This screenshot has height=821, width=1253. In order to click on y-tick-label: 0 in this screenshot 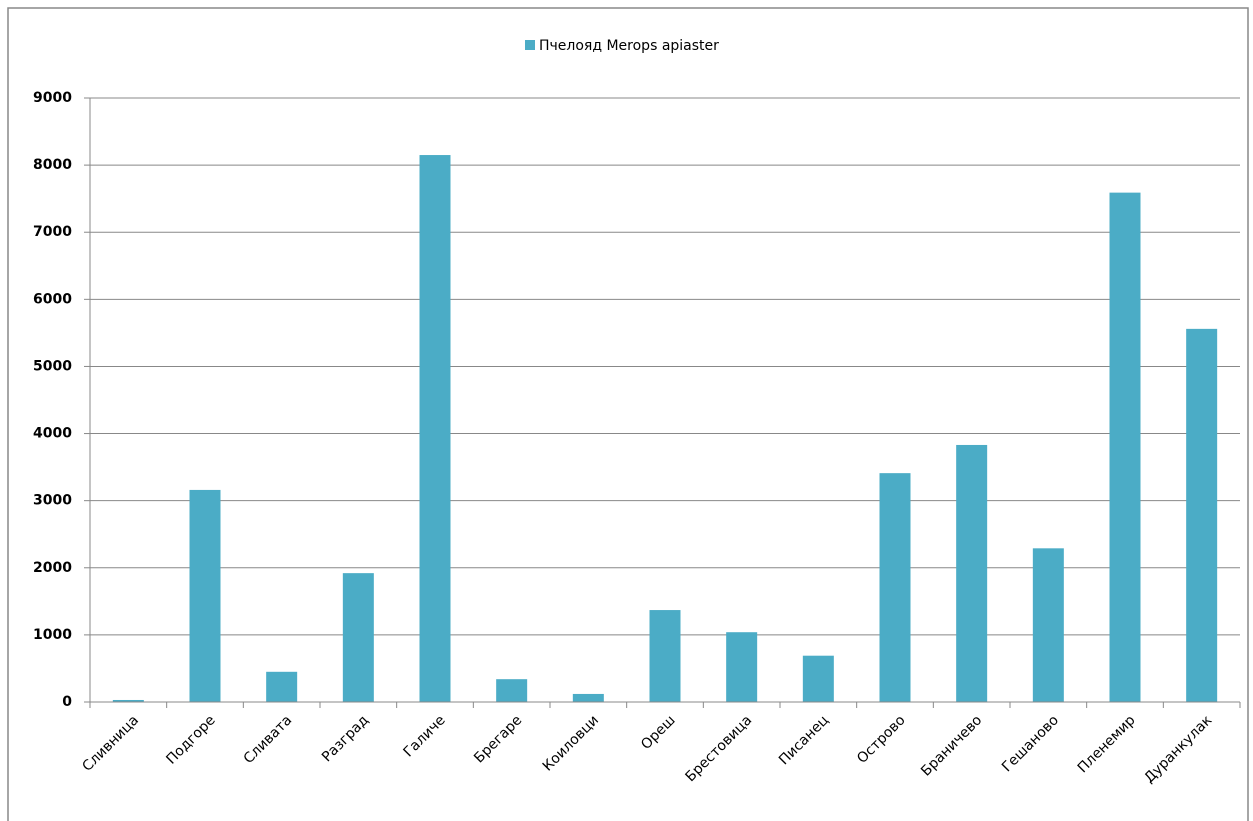, I will do `click(67, 702)`.